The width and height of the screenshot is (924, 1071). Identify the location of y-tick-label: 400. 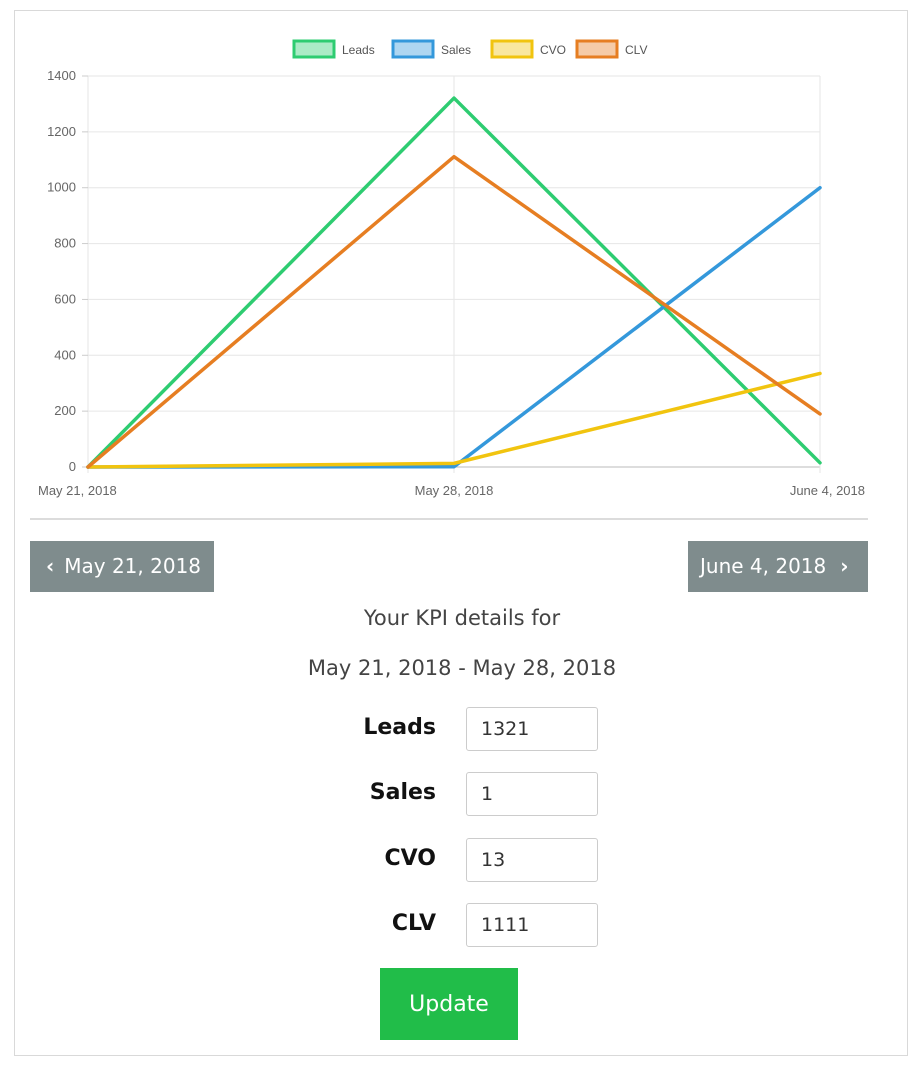
(65, 354).